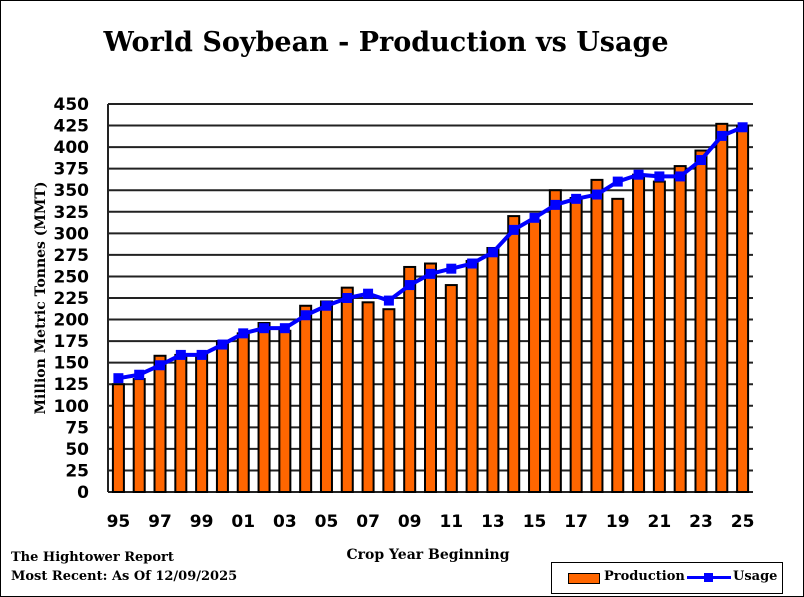 The image size is (804, 597). What do you see at coordinates (202, 522) in the screenshot?
I see `x-tick-label: 99` at bounding box center [202, 522].